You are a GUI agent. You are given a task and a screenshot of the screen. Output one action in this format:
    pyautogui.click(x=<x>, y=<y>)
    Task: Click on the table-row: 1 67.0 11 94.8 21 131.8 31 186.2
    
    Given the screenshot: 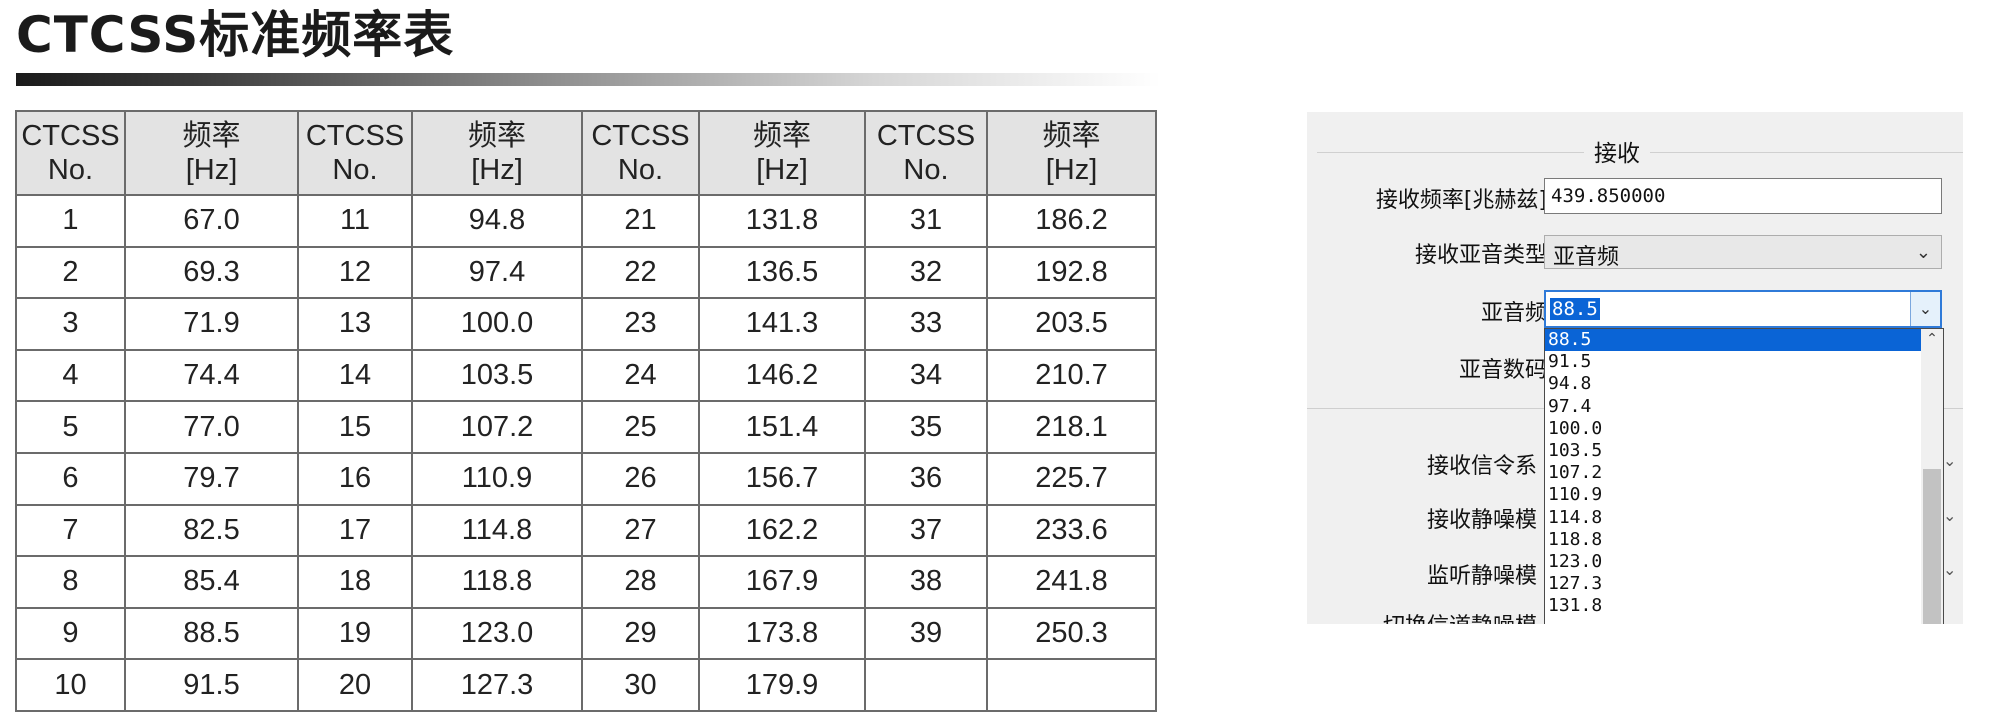 What is the action you would take?
    pyautogui.click(x=586, y=221)
    